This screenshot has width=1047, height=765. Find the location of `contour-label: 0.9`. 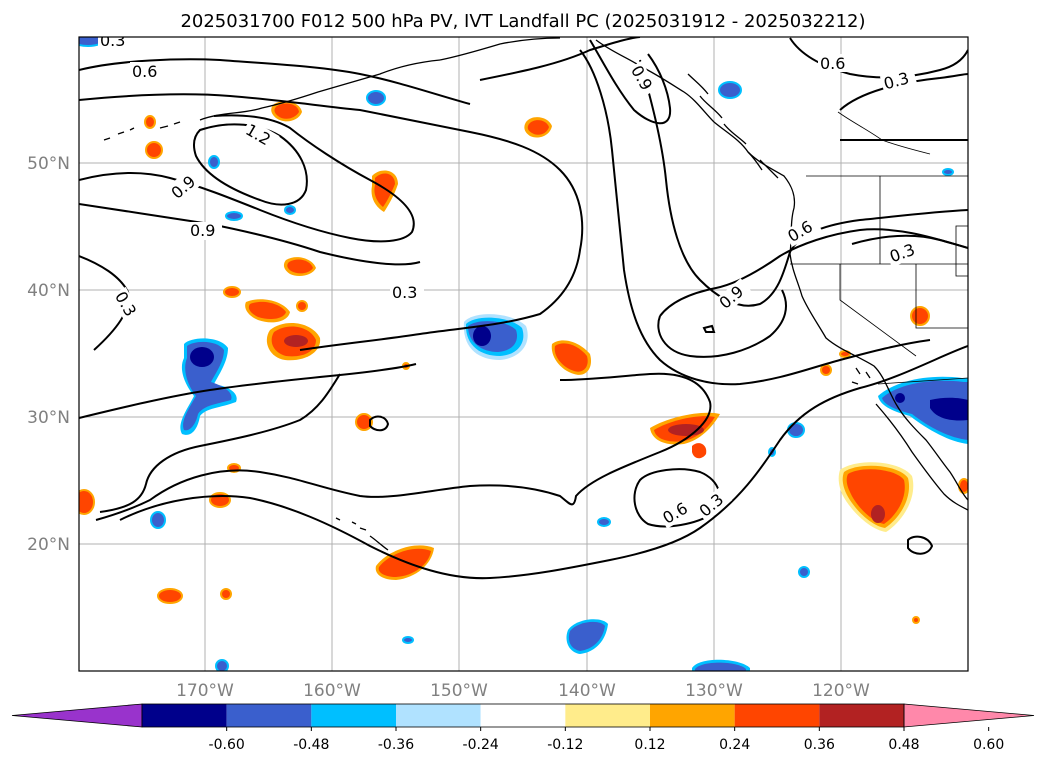

contour-label: 0.9 is located at coordinates (202, 230).